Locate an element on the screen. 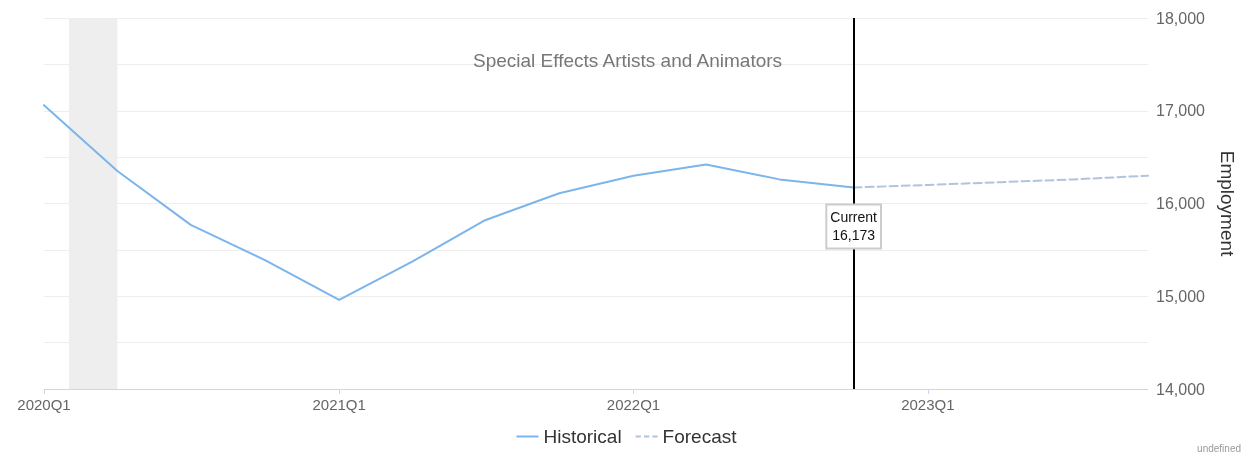 Image resolution: width=1253 pixels, height=467 pixels. y-tick-label: 17,000 is located at coordinates (1181, 111).